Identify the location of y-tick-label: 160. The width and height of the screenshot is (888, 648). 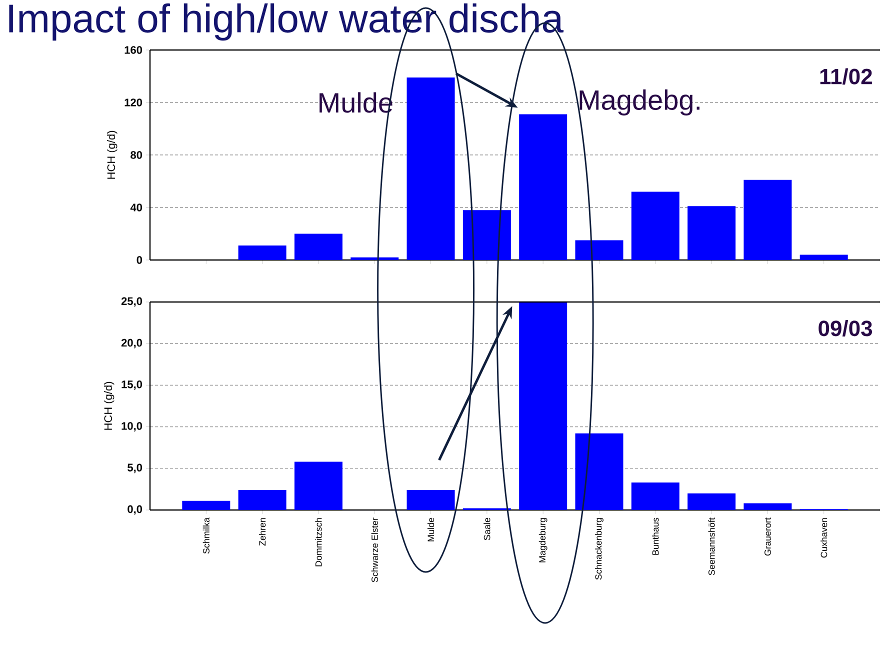
(133, 50).